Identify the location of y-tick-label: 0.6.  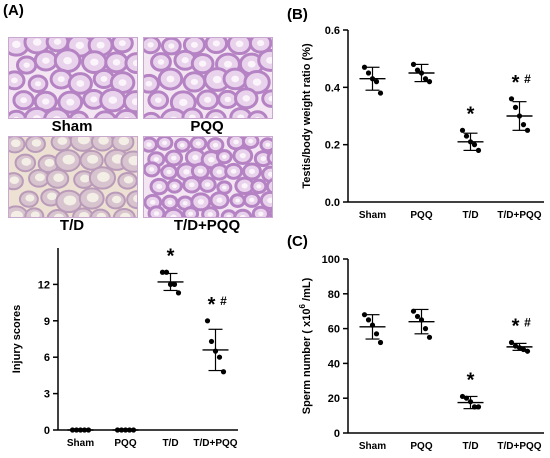
(332, 31).